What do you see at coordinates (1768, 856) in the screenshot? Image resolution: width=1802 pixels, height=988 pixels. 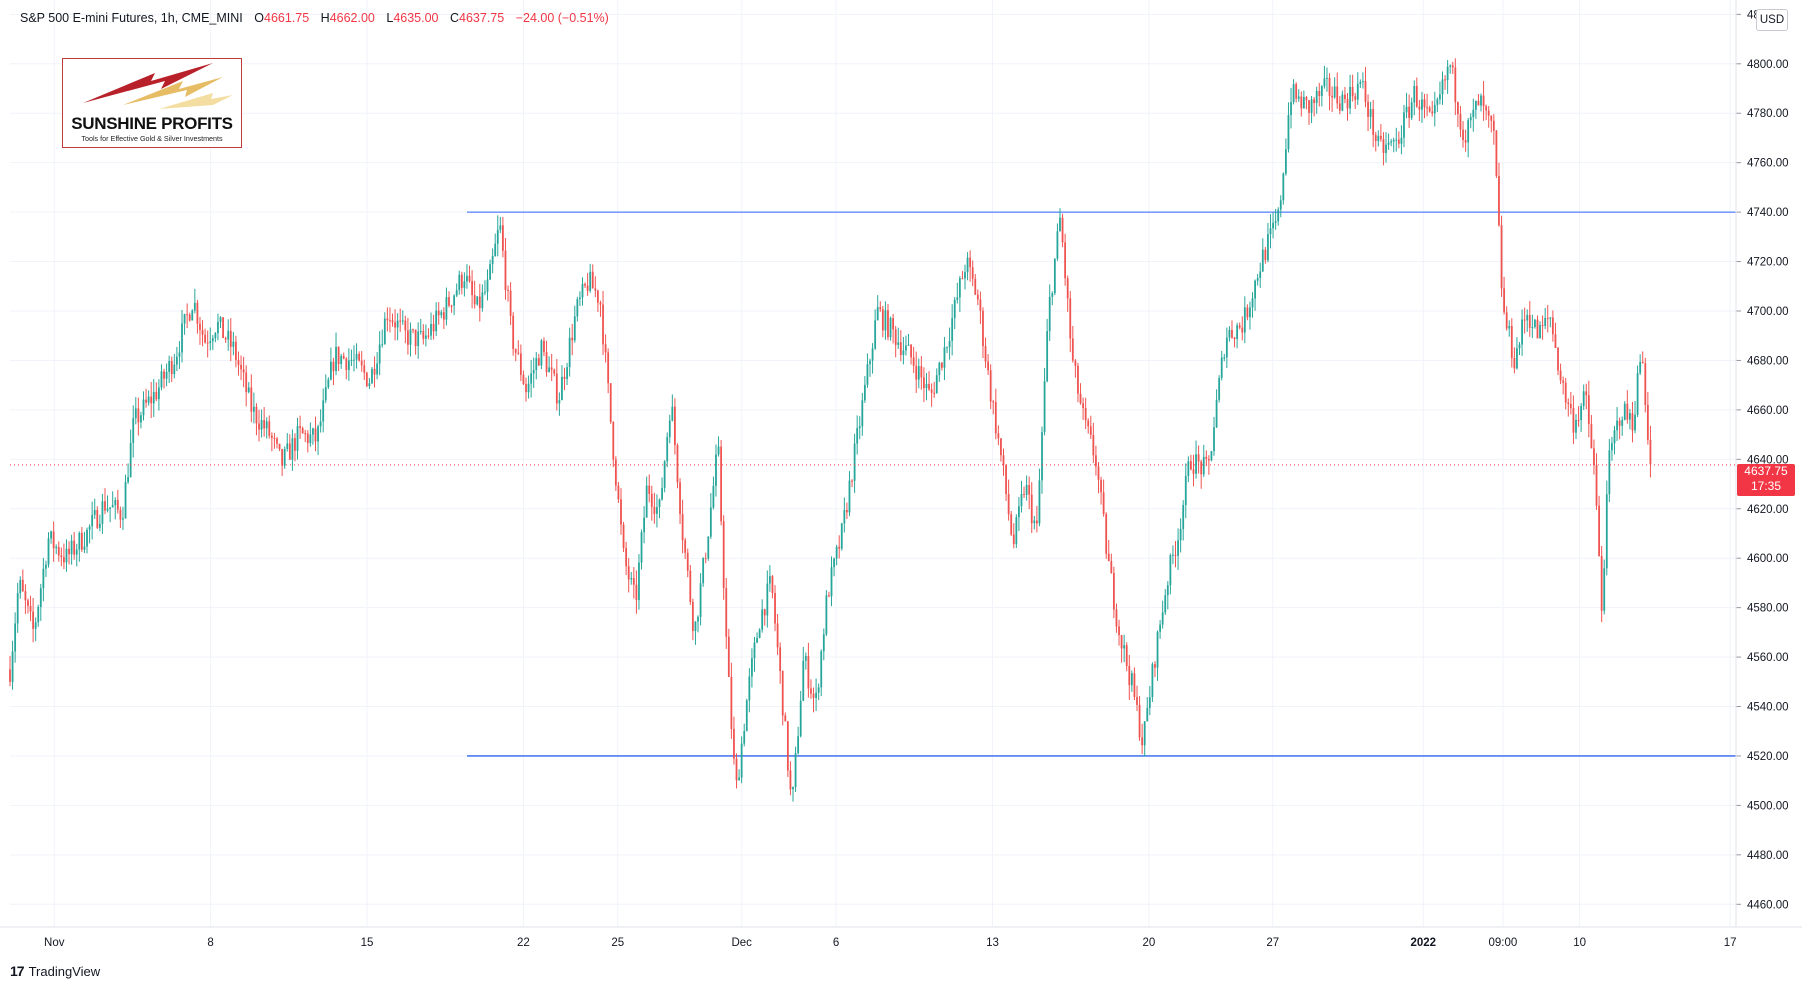 I see `y-tick-label: 4480.00` at bounding box center [1768, 856].